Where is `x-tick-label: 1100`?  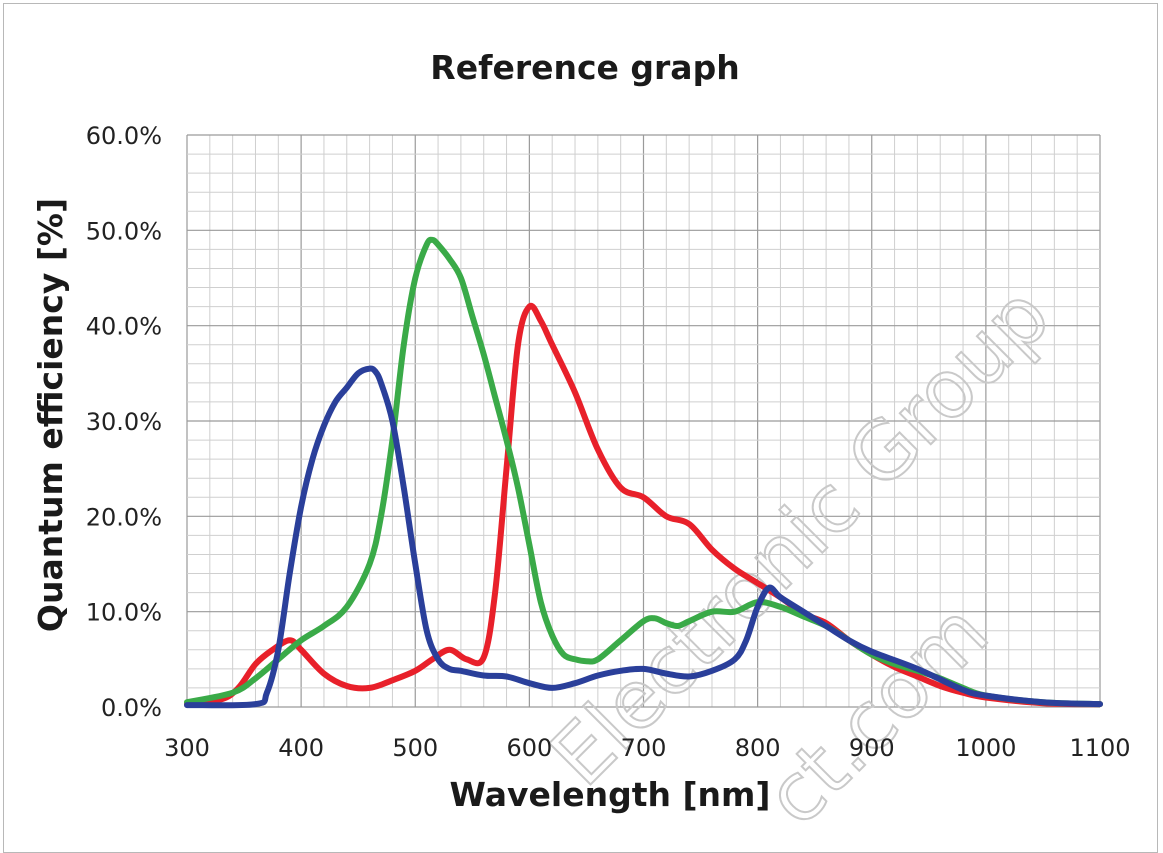 x-tick-label: 1100 is located at coordinates (1099, 748).